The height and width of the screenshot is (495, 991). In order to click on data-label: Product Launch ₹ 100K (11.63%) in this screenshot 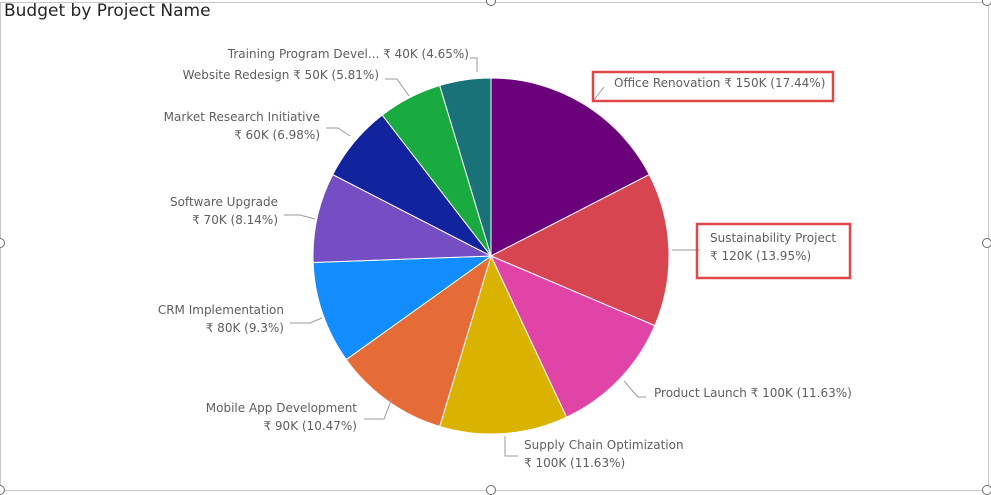, I will do `click(753, 393)`.